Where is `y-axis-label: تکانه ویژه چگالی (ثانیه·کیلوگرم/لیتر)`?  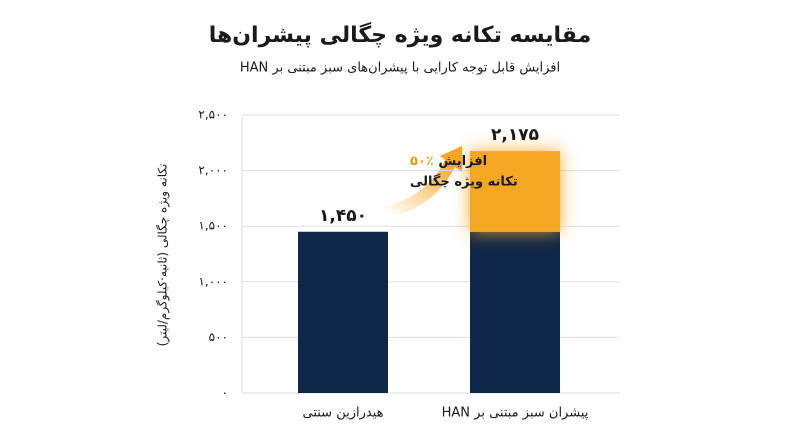
y-axis-label: تکانه ویژه چگالی (ثانیه·کیلوگرم/لیتر) is located at coordinates (163, 255).